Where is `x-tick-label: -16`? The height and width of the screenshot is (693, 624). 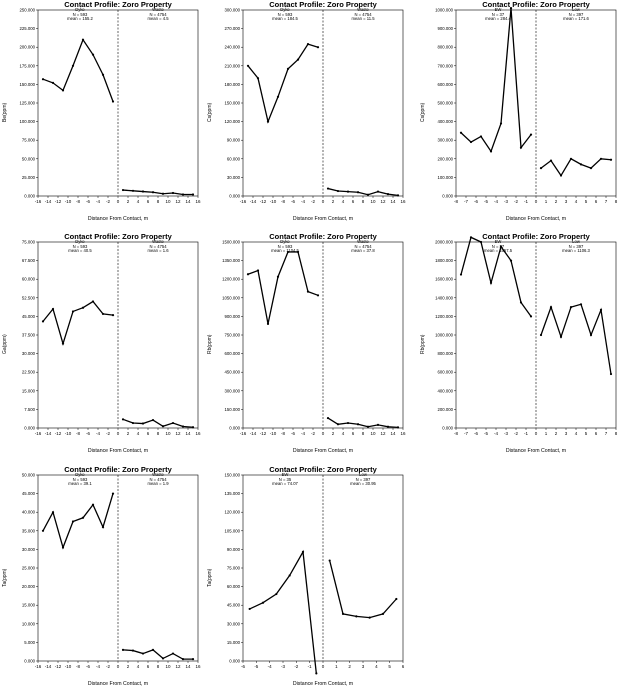
x-tick-label: -16 is located at coordinates (243, 433).